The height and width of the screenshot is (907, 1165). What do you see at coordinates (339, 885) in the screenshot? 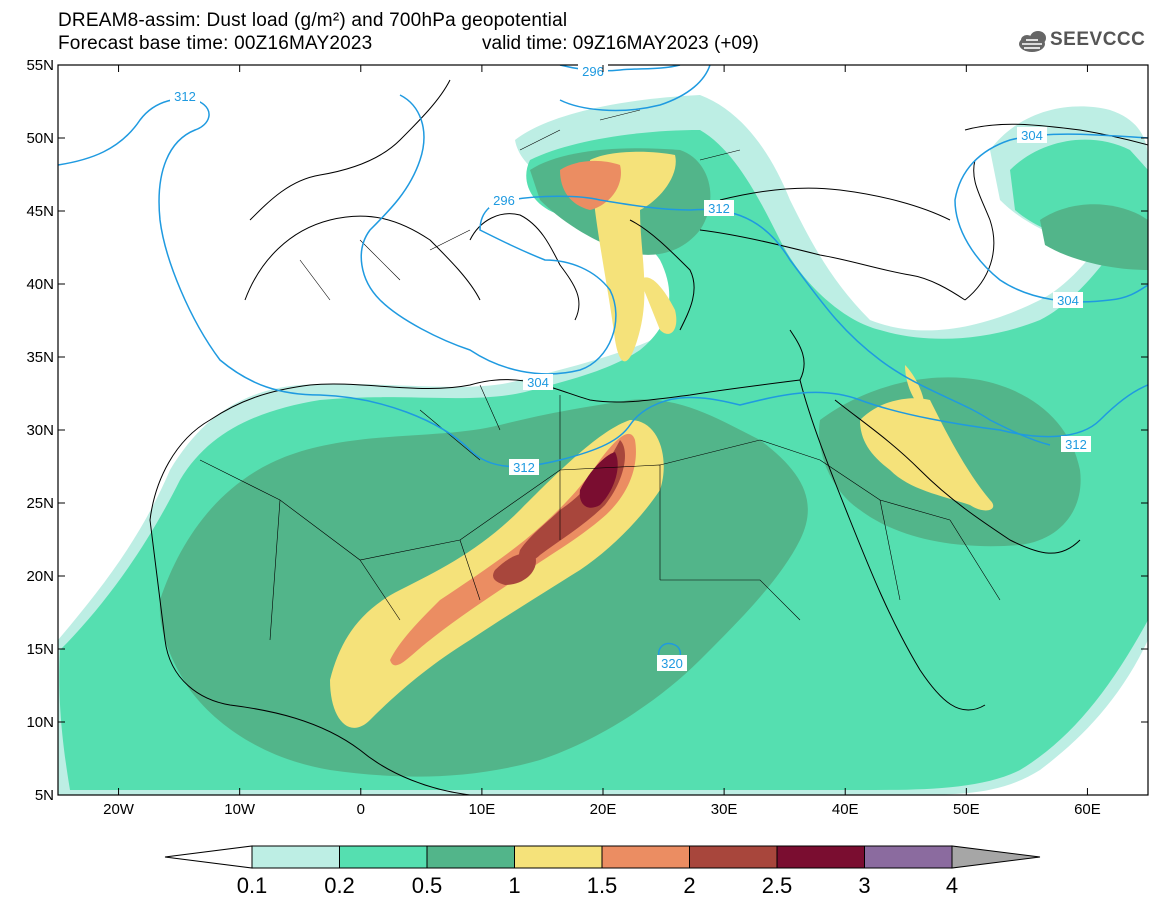
I see `colorbar-tick-label: 0.2` at bounding box center [339, 885].